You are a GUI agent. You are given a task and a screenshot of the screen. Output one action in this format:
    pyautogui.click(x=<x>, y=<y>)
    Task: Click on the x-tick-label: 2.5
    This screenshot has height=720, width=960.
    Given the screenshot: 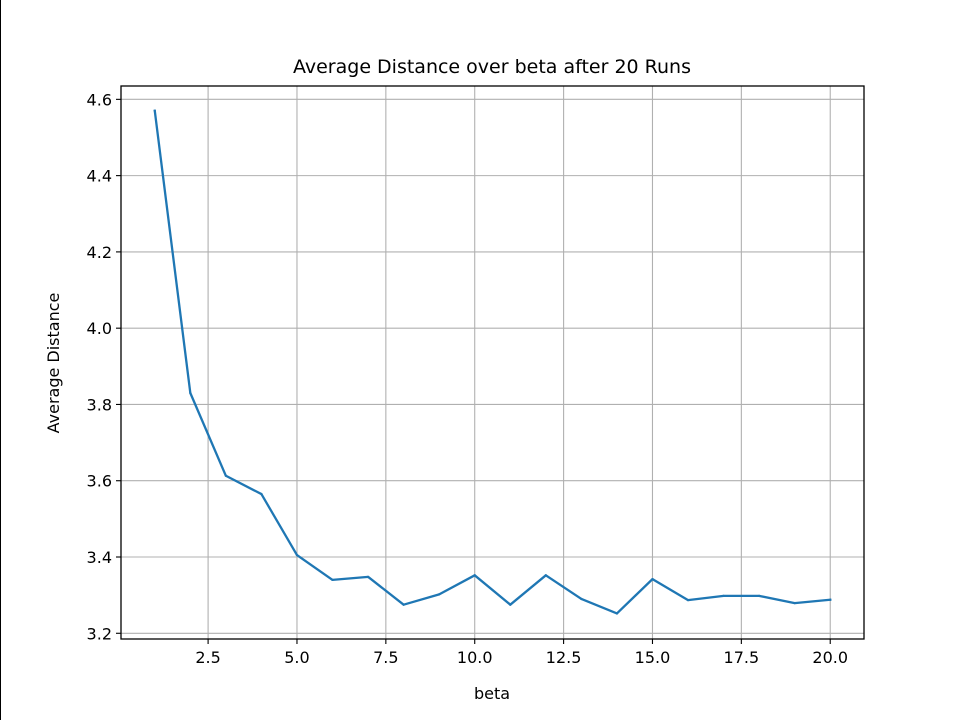 What is the action you would take?
    pyautogui.click(x=207, y=657)
    